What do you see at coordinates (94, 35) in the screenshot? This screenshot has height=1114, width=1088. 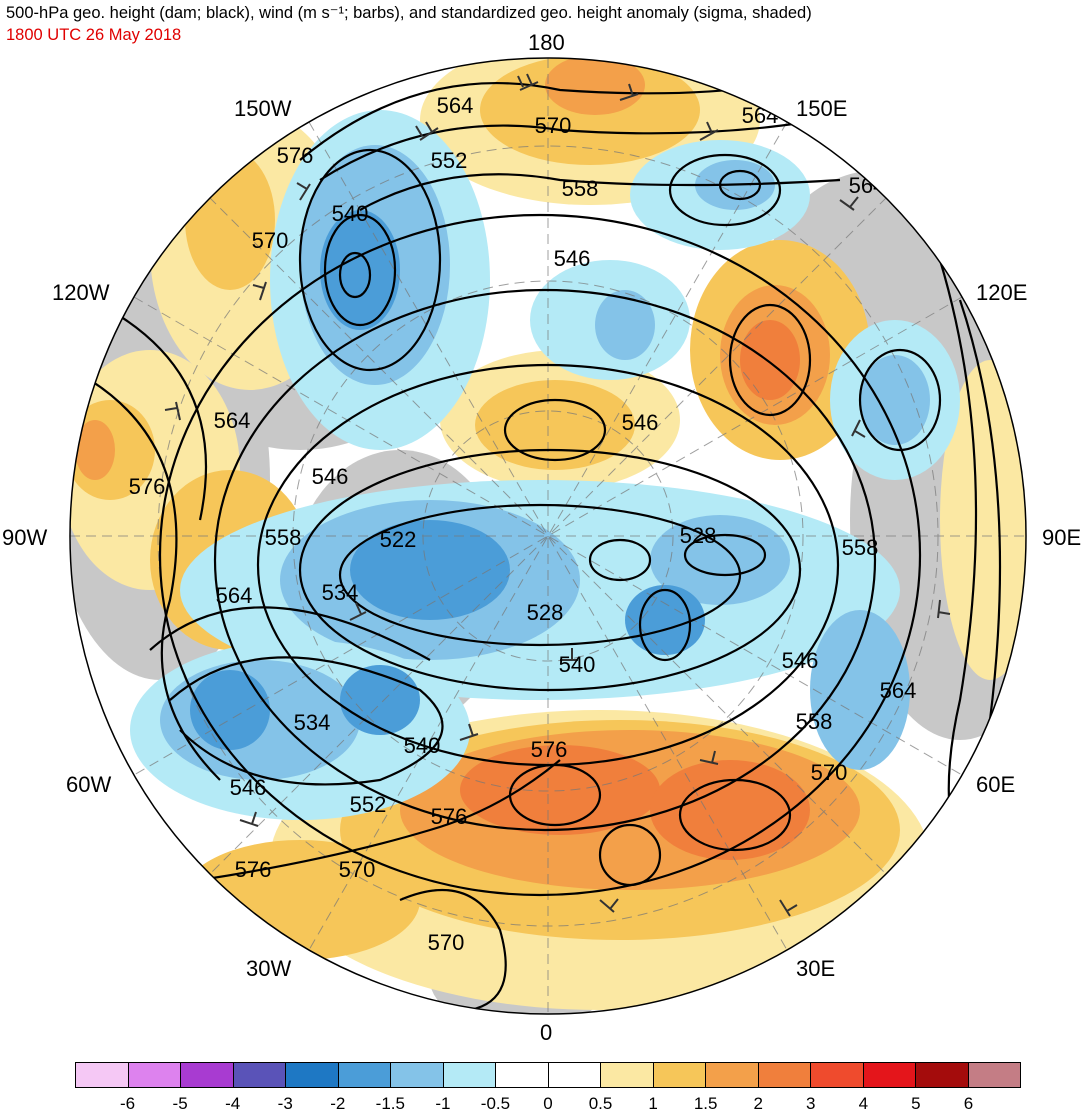 I see `valid-time: 1800 UTC 26 May 2018` at bounding box center [94, 35].